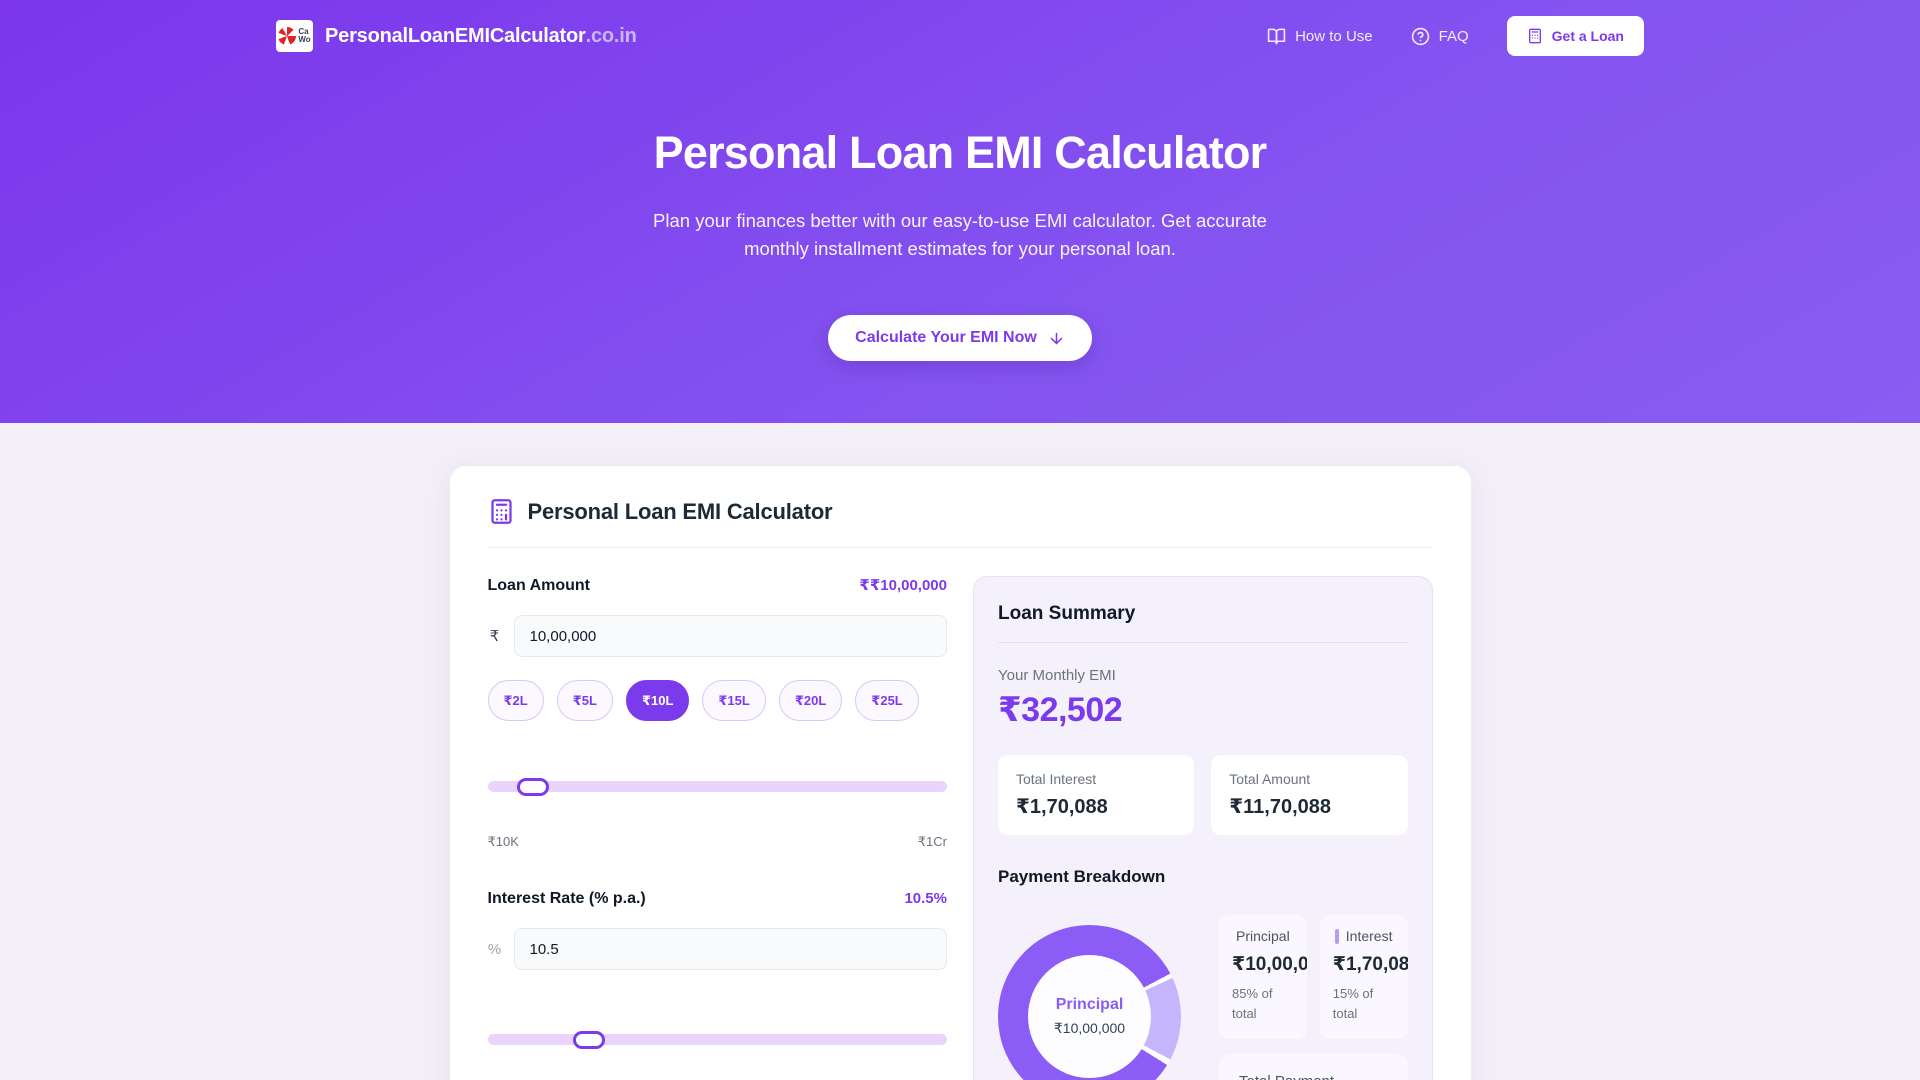 The image size is (1920, 1080). I want to click on chip-2l: ₹2L, so click(515, 700).